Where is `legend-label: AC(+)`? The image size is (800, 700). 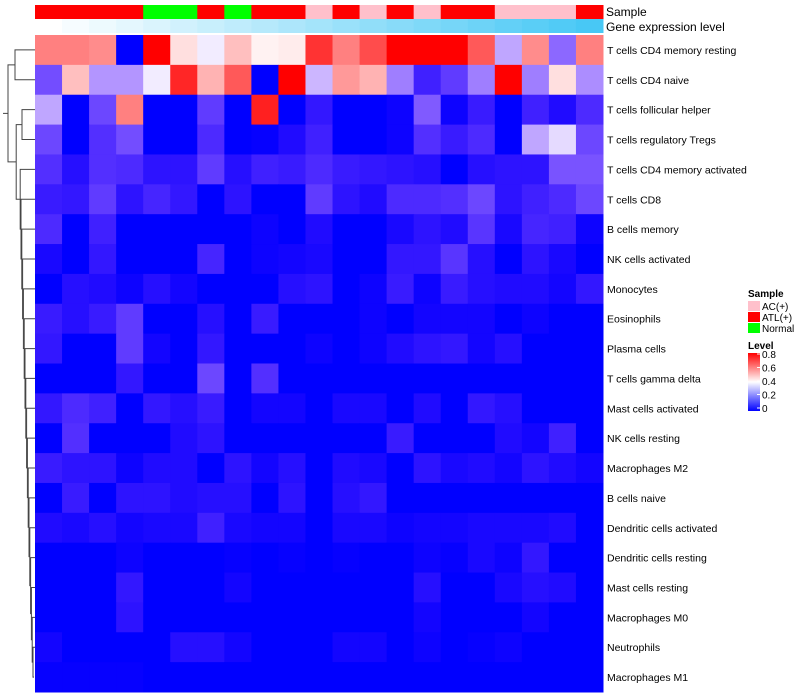
legend-label: AC(+) is located at coordinates (775, 307).